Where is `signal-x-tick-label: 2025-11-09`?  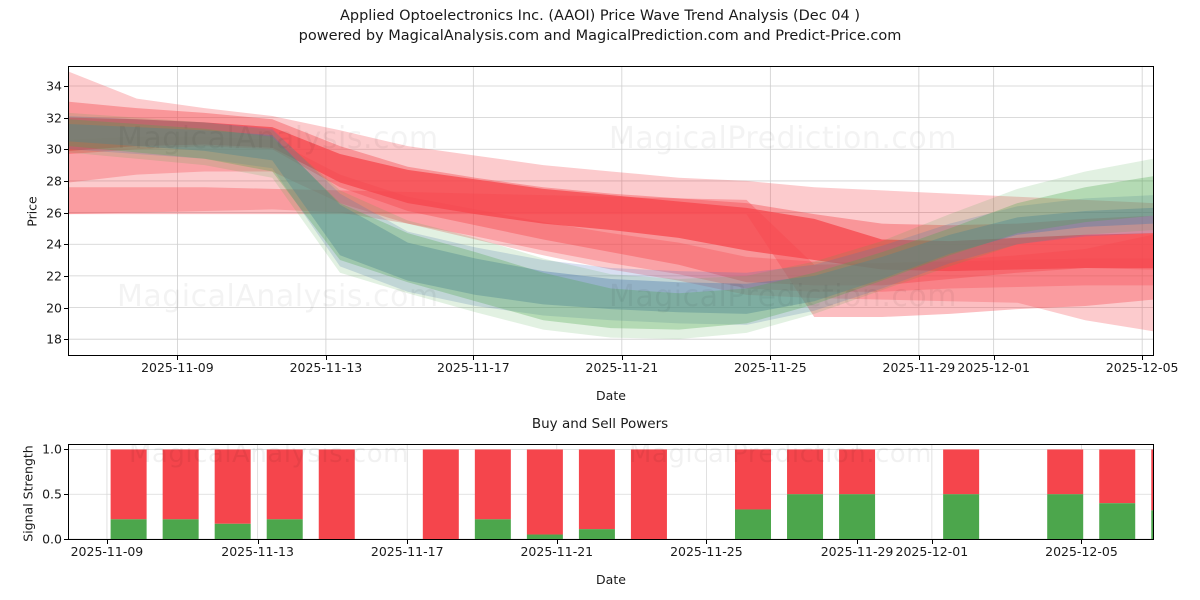
signal-x-tick-label: 2025-11-09 is located at coordinates (107, 551).